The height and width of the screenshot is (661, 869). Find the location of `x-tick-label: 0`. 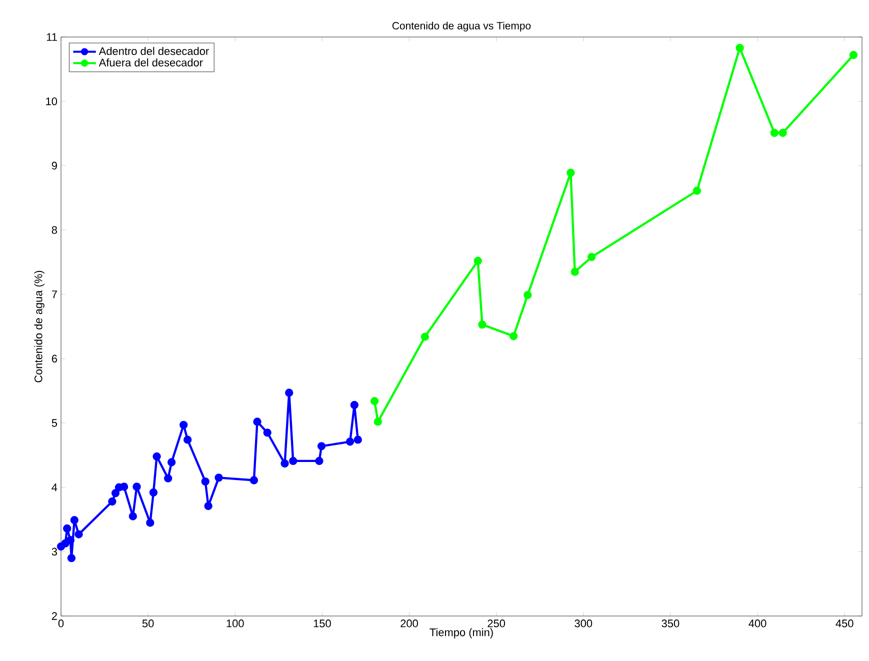

x-tick-label: 0 is located at coordinates (61, 624).